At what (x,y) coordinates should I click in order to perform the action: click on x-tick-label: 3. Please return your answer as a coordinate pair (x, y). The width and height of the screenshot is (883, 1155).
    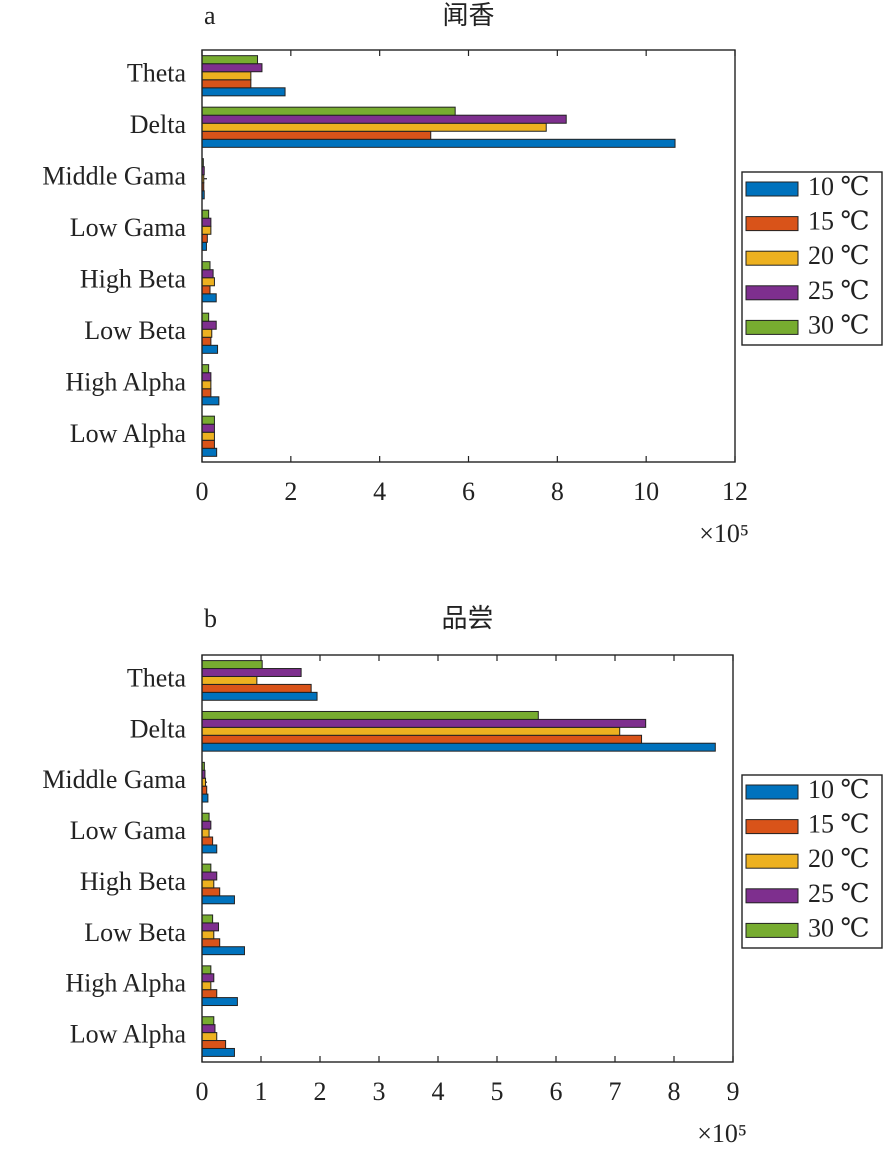
    Looking at the image, I should click on (379, 1091).